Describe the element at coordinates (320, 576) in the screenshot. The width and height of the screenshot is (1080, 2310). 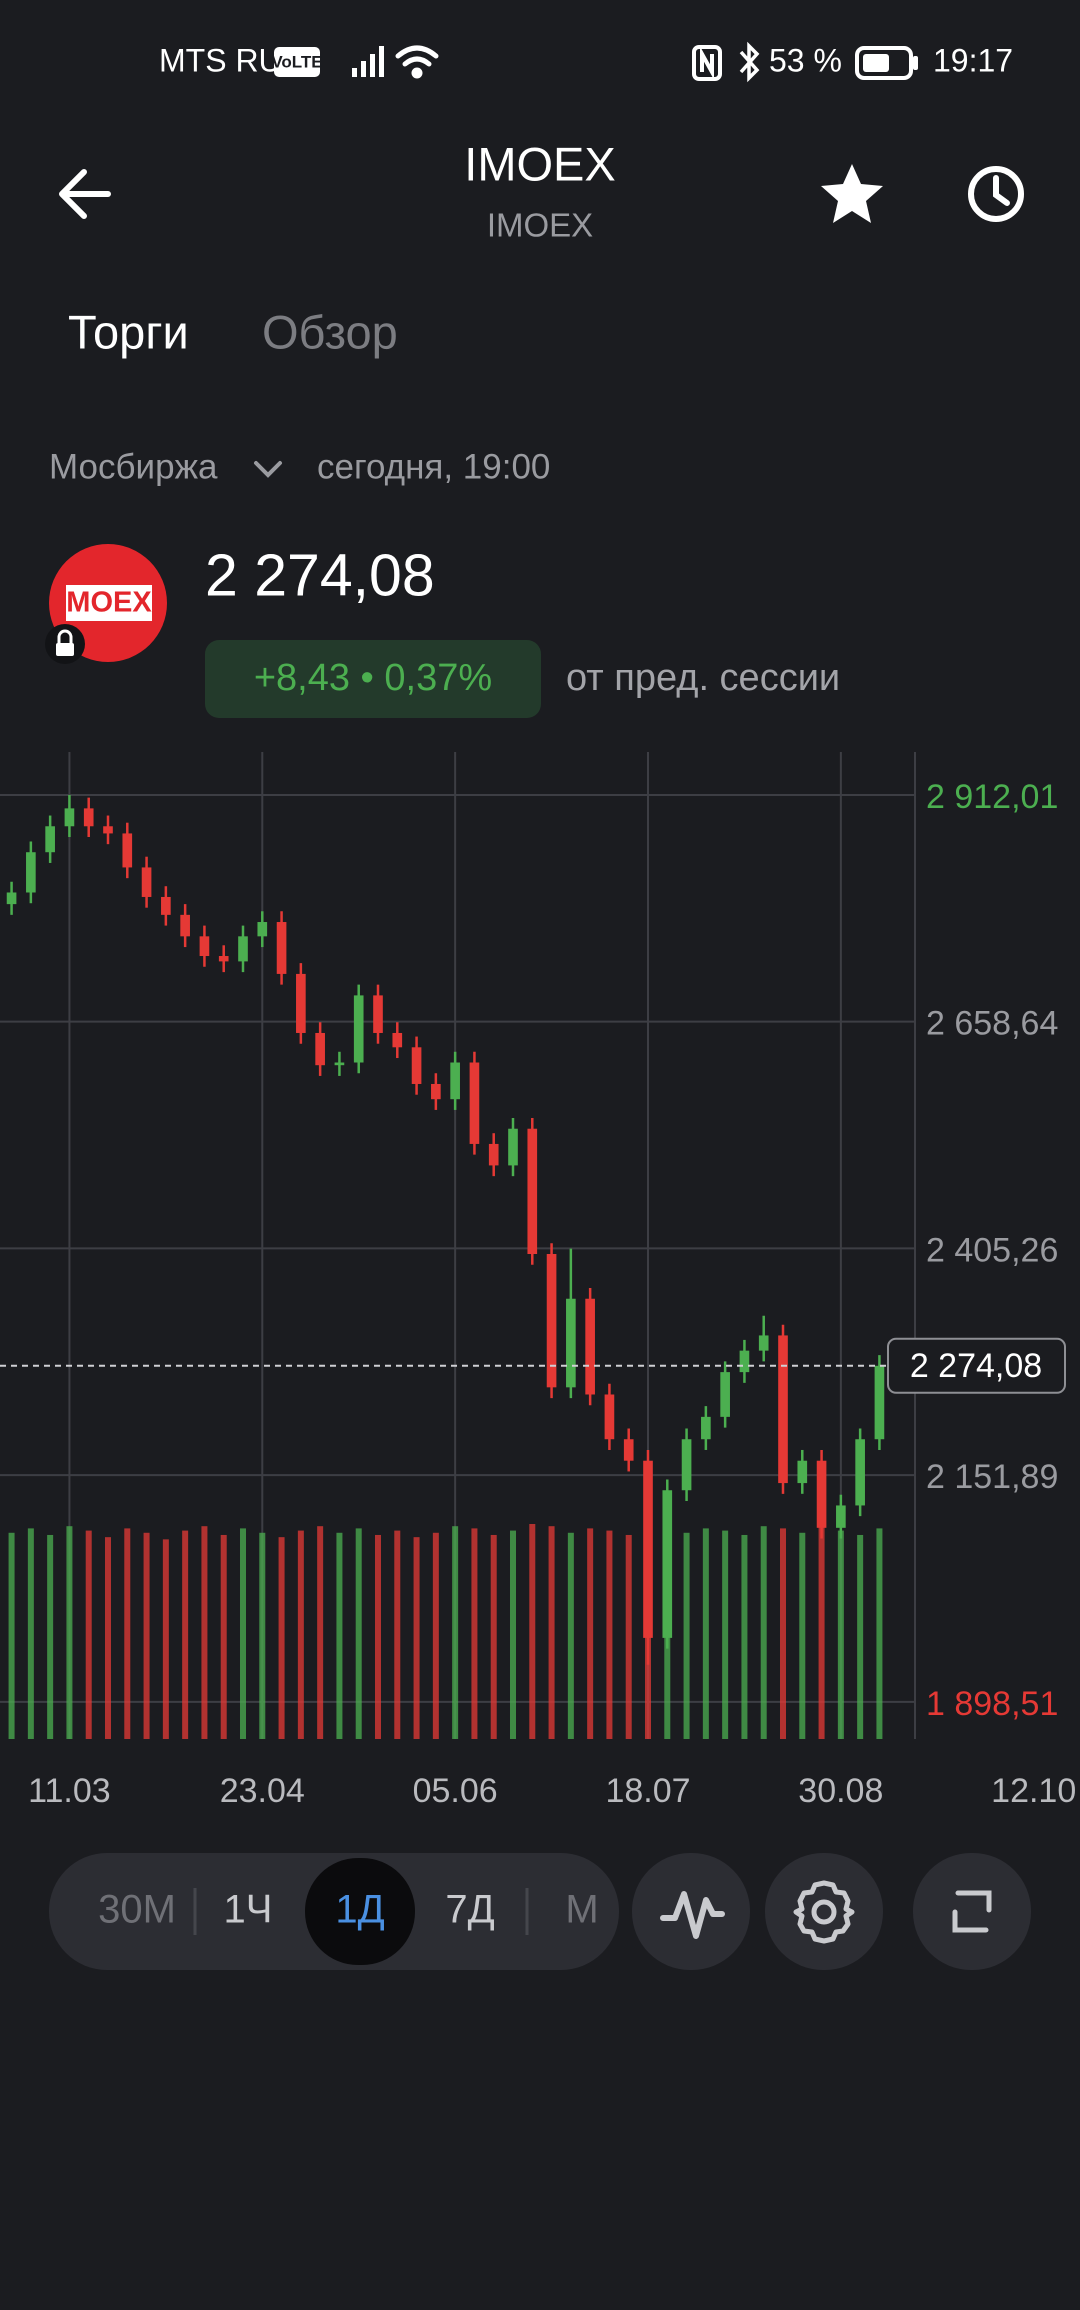
I see `price: 2 274,08` at that location.